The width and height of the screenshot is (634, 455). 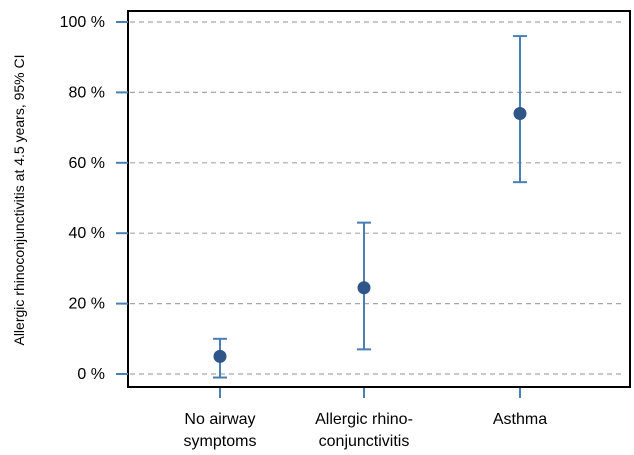 I want to click on x-tick-label: Asthma, so click(x=520, y=419).